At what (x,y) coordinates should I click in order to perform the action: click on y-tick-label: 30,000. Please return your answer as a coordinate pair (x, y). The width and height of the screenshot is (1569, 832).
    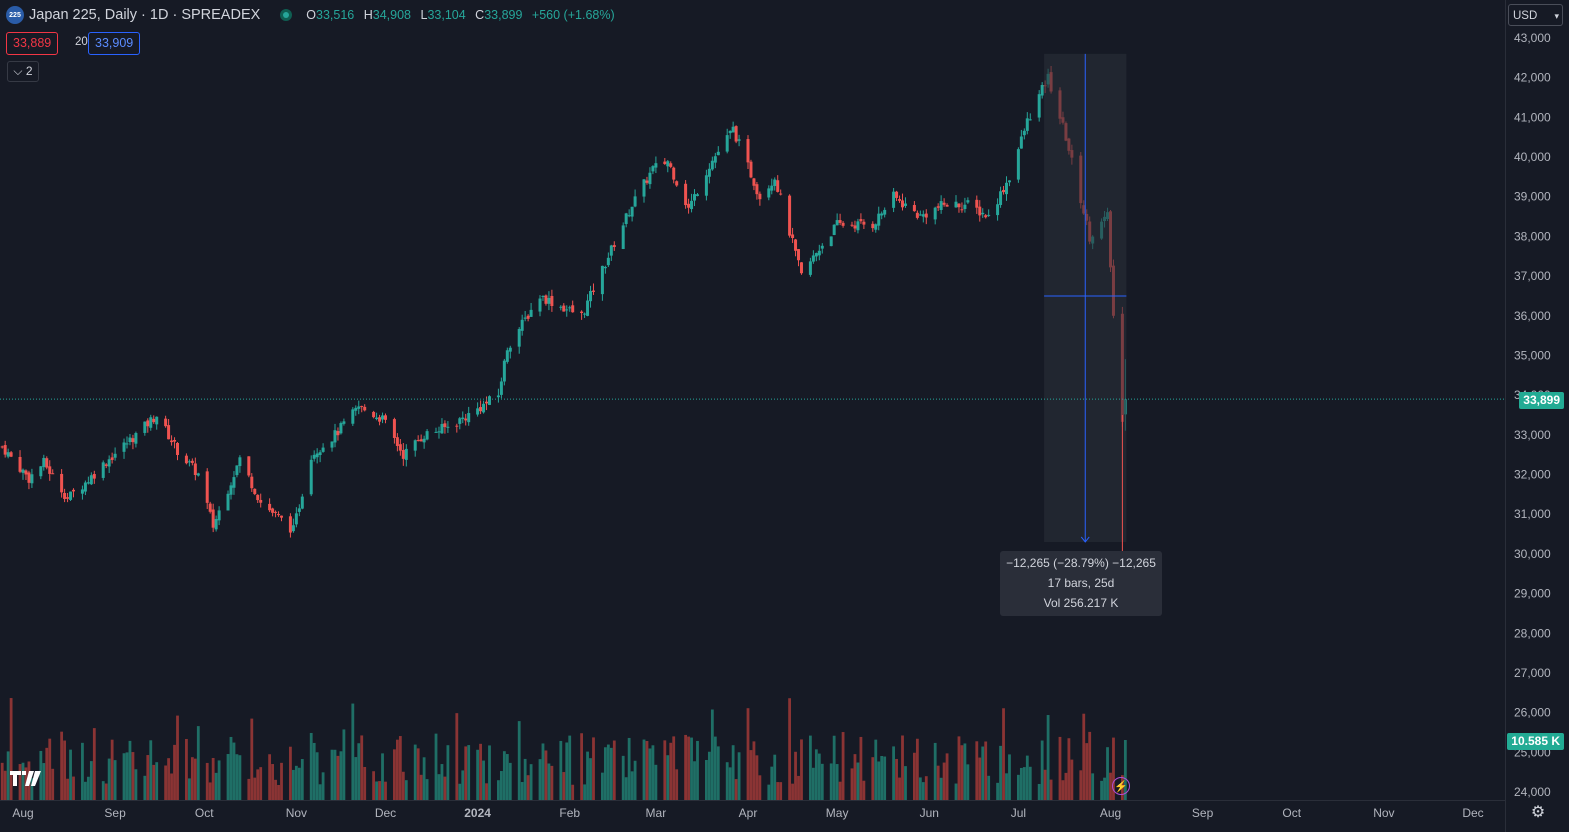
    Looking at the image, I should click on (1532, 554).